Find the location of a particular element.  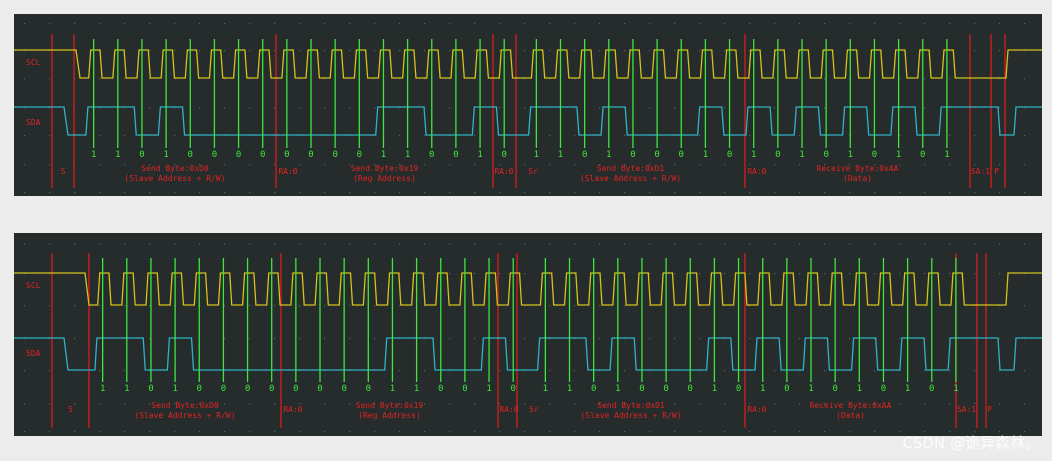

event-label: P is located at coordinates (989, 409).